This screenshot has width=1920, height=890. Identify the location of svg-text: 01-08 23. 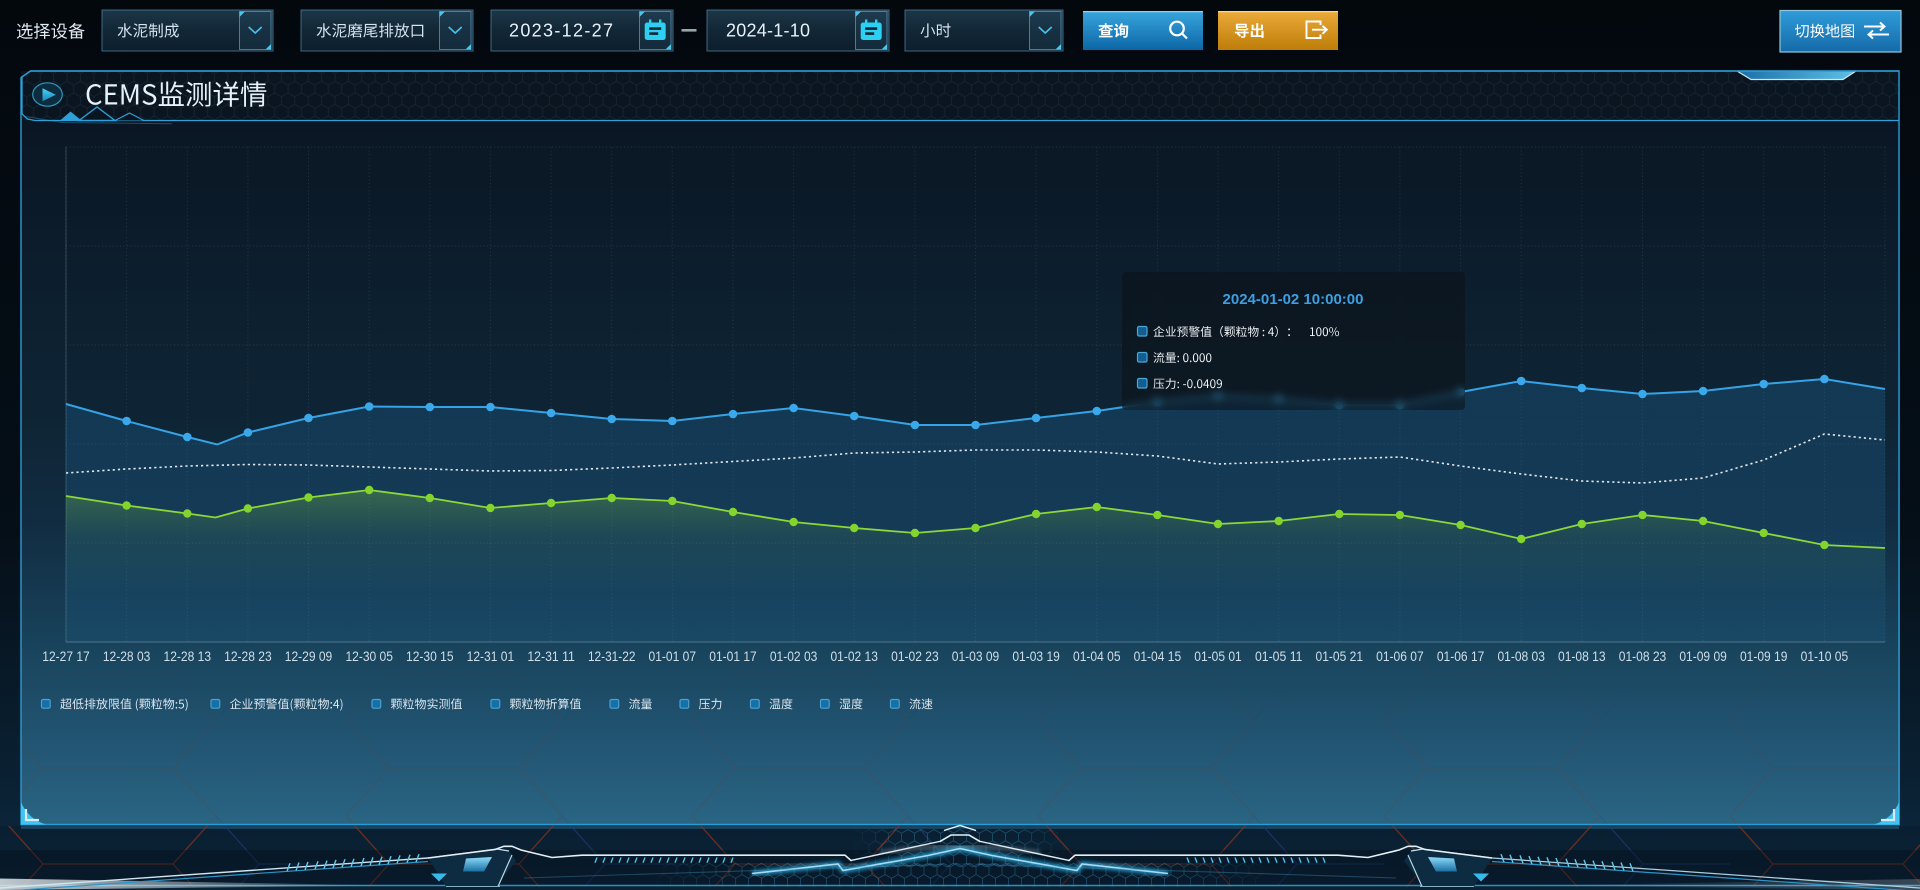
(1643, 657).